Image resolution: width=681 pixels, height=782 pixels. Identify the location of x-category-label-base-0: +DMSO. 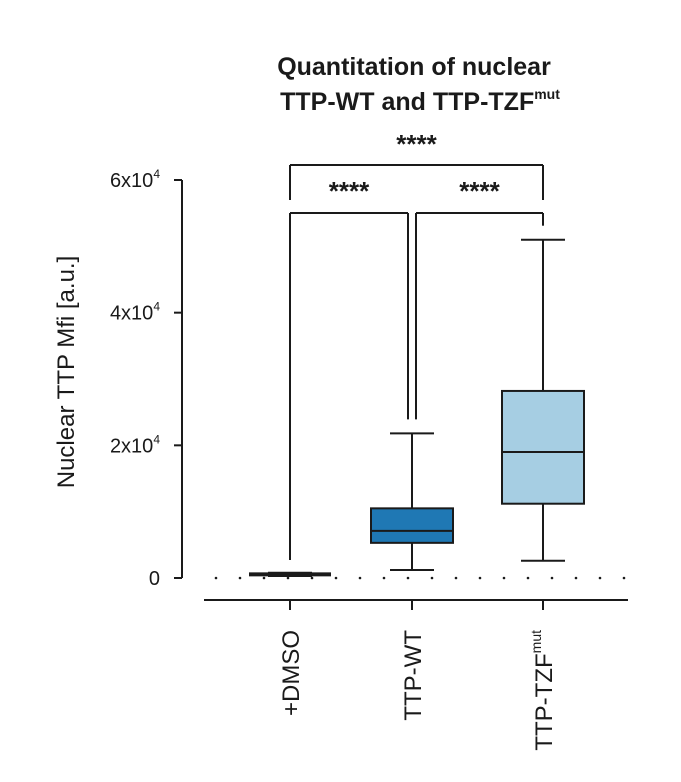
(291, 673).